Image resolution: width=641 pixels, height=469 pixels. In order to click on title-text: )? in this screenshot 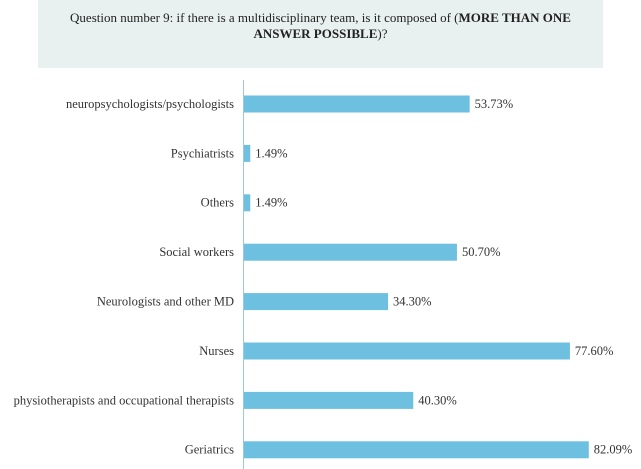, I will do `click(382, 33)`.